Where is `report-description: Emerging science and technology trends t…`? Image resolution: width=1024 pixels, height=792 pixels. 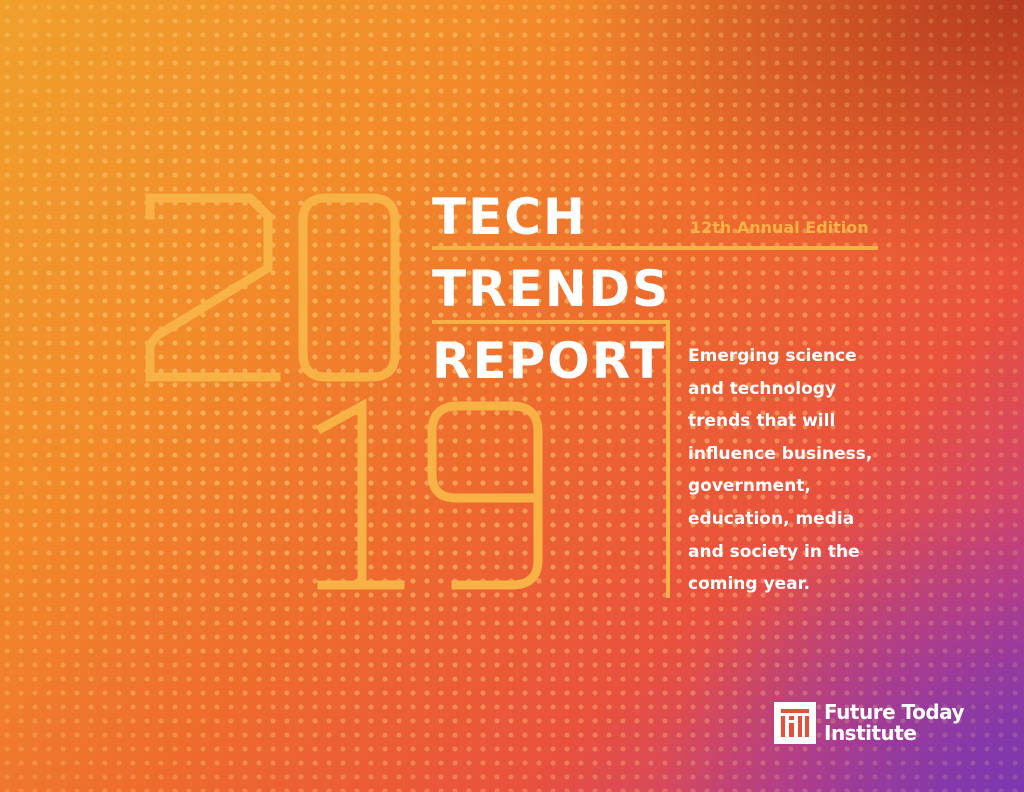
report-description: Emerging science and technology trends t… is located at coordinates (803, 470).